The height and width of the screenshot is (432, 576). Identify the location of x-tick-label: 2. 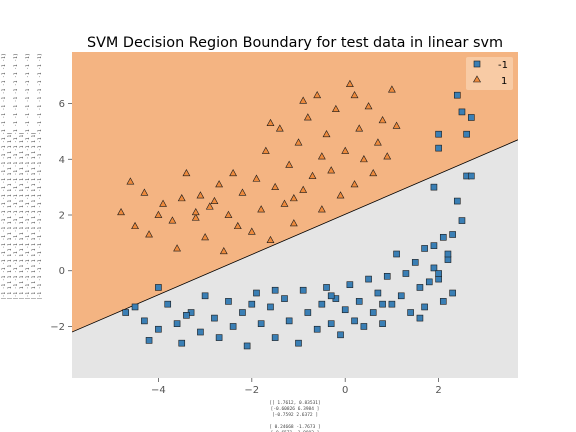
(438, 390).